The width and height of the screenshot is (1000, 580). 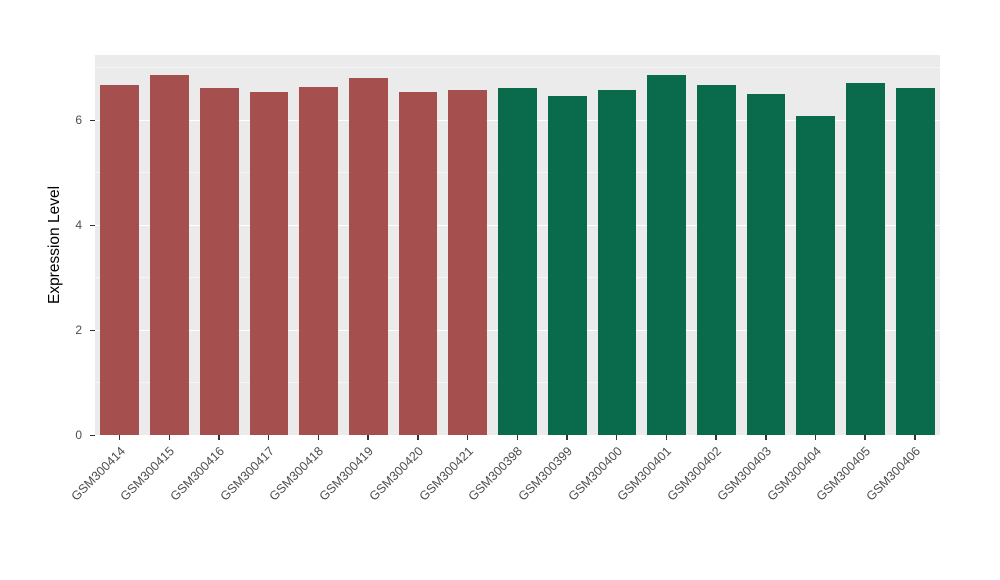 What do you see at coordinates (666, 255) in the screenshot?
I see `bar-GSM300401` at bounding box center [666, 255].